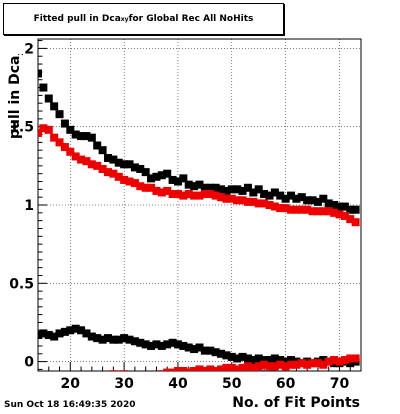  Describe the element at coordinates (286, 384) in the screenshot. I see `x-tick-label: 60` at that location.